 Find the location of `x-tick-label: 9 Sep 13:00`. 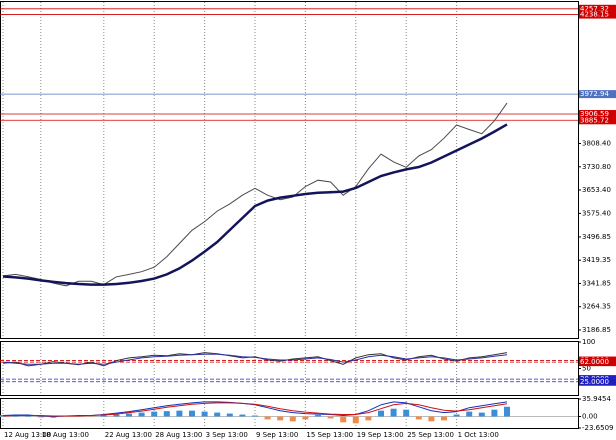

x-tick-label: 9 Sep 13:00 is located at coordinates (277, 435).